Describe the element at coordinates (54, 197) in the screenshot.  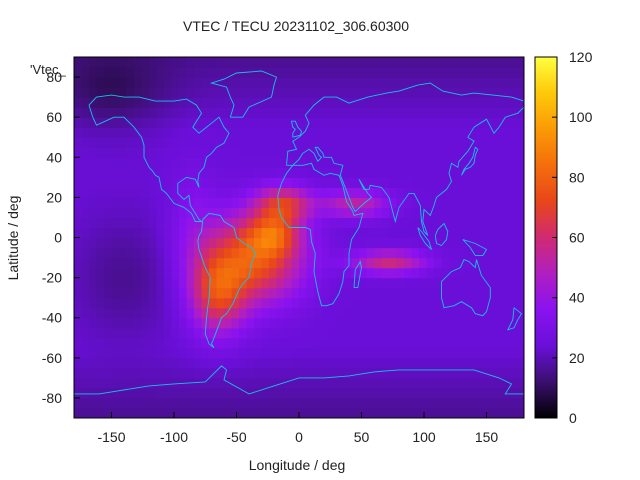
I see `y-tick-label: 20` at that location.